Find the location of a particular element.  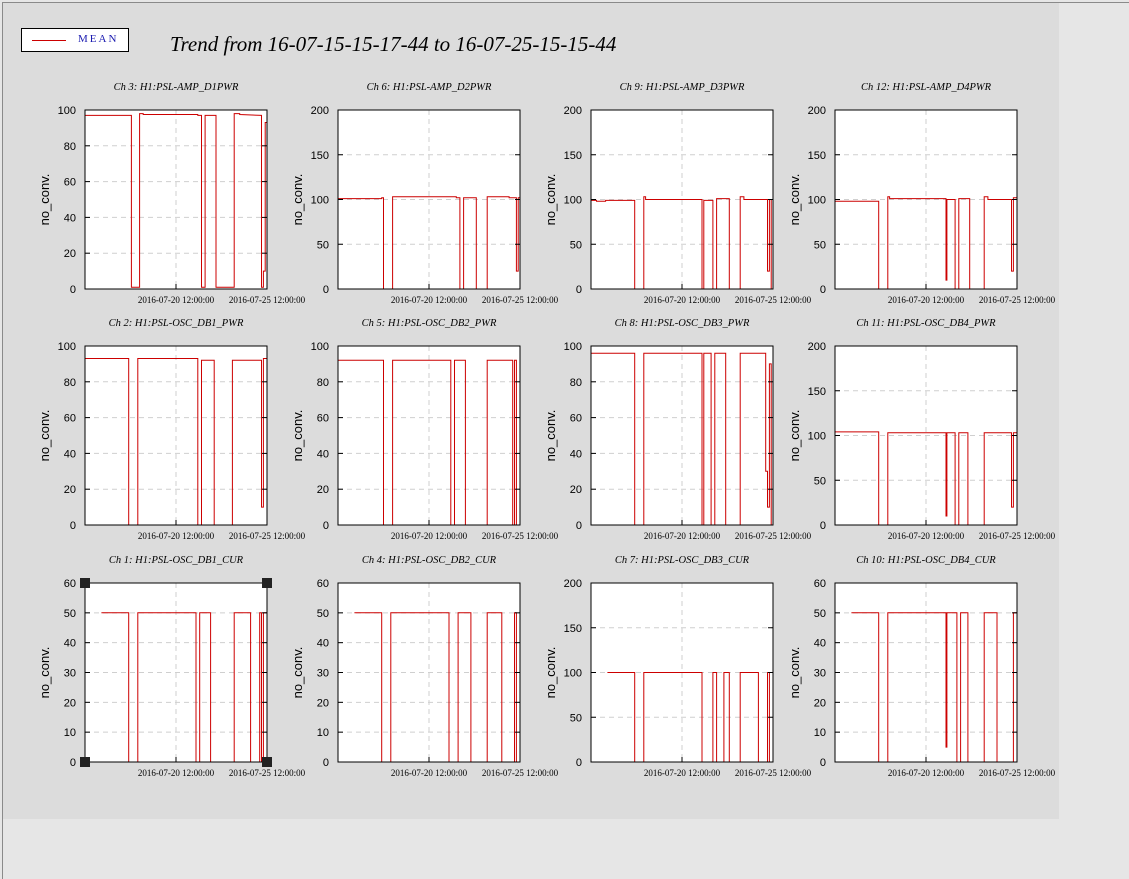

legend-line-swatch is located at coordinates (49, 40).